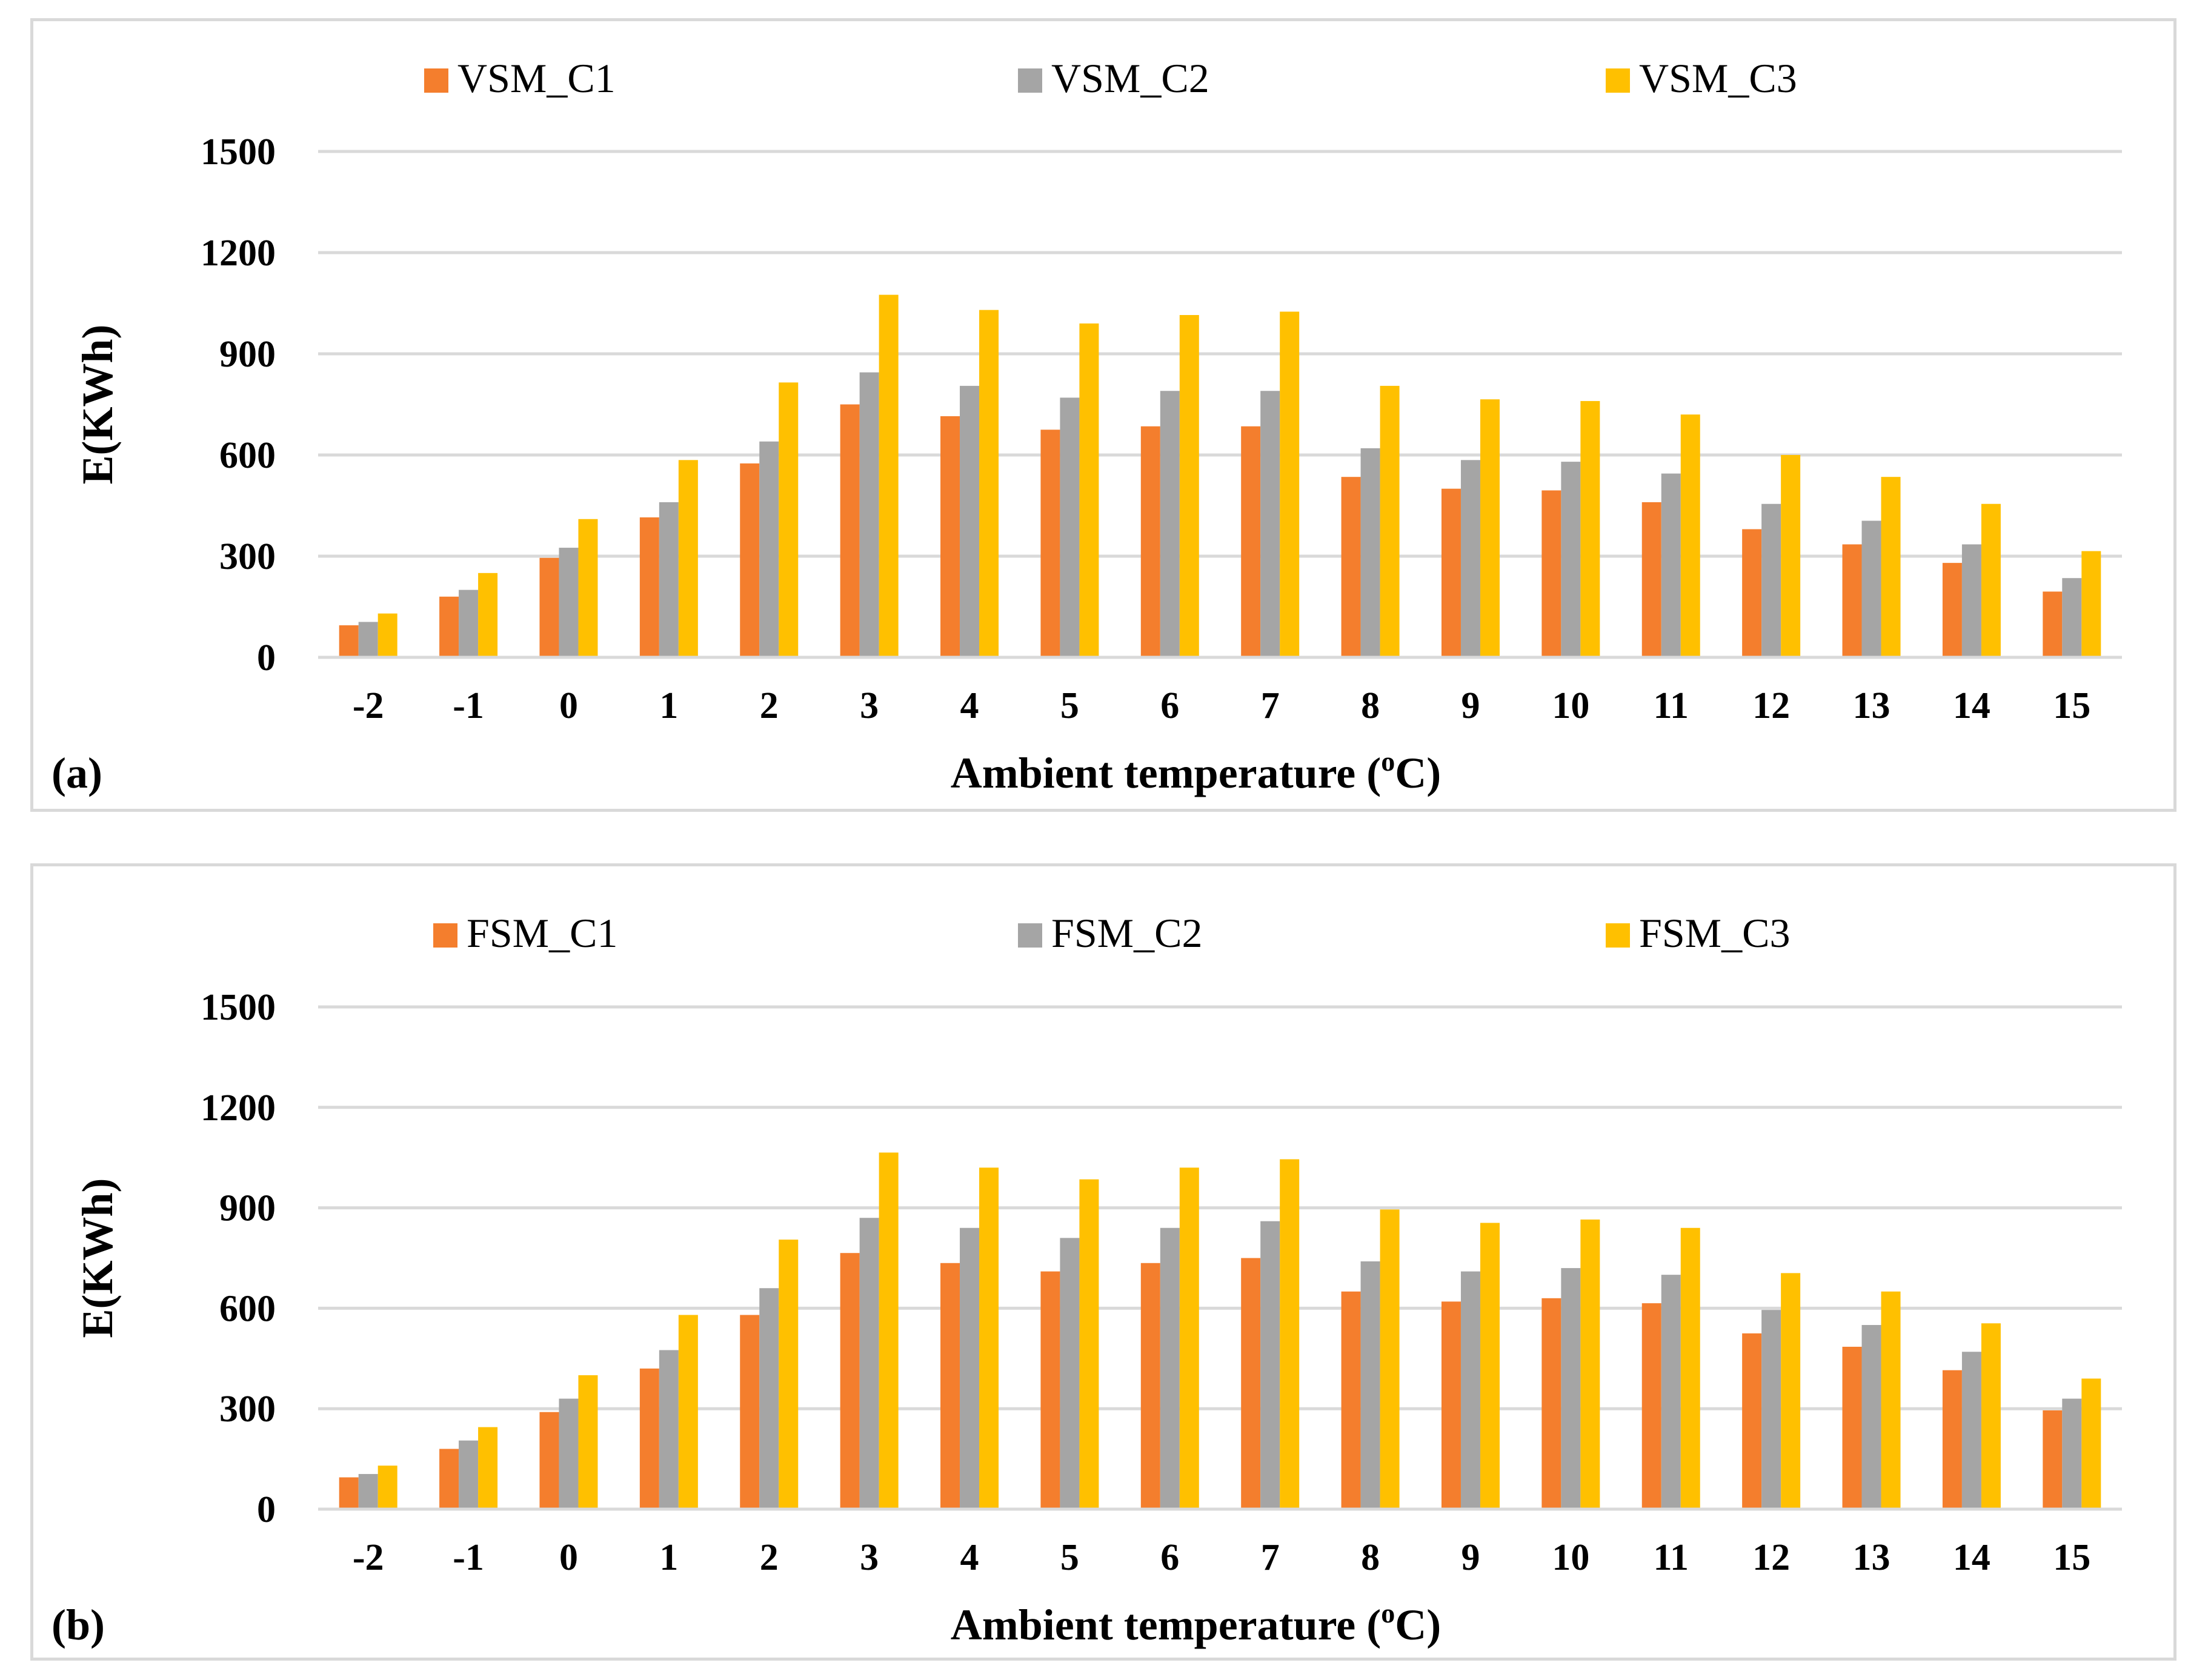 This screenshot has height=1680, width=2208. What do you see at coordinates (1671, 705) in the screenshot?
I see `x-tick-label: 11` at bounding box center [1671, 705].